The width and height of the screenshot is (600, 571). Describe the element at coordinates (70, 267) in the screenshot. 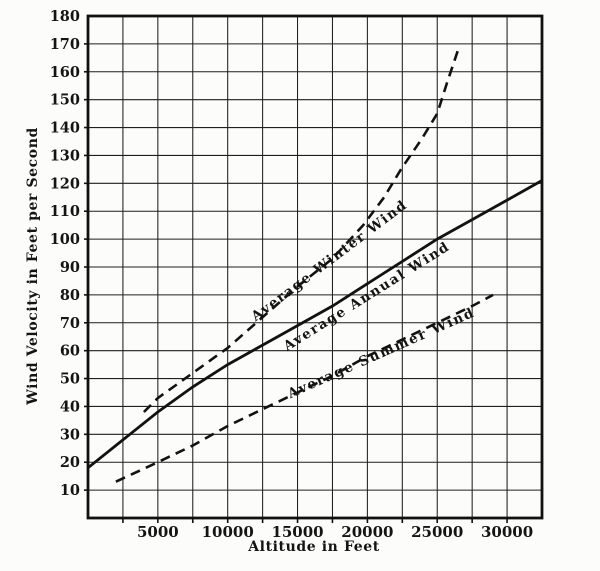

I see `y-tick-label: 90` at that location.